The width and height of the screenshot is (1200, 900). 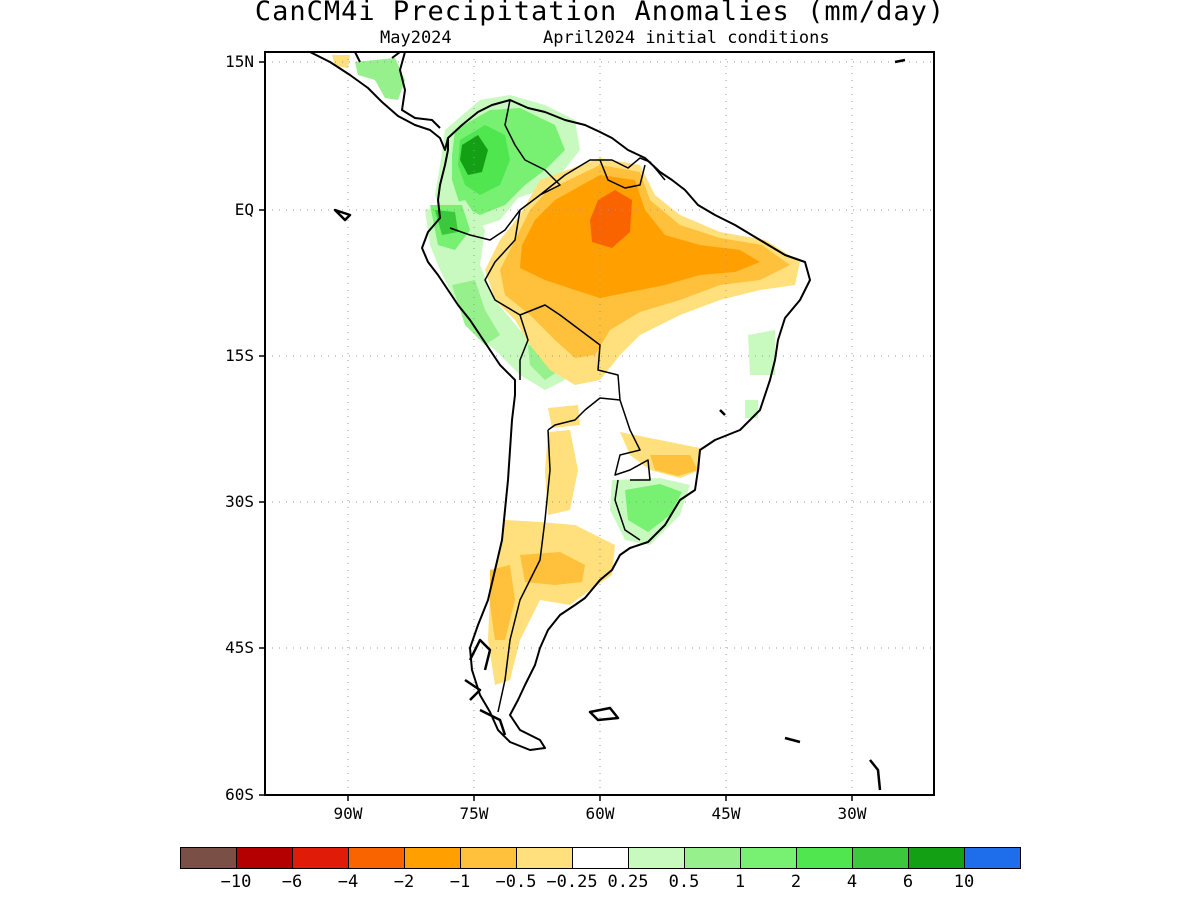 What do you see at coordinates (244, 209) in the screenshot?
I see `lat-label-eq: EQ` at bounding box center [244, 209].